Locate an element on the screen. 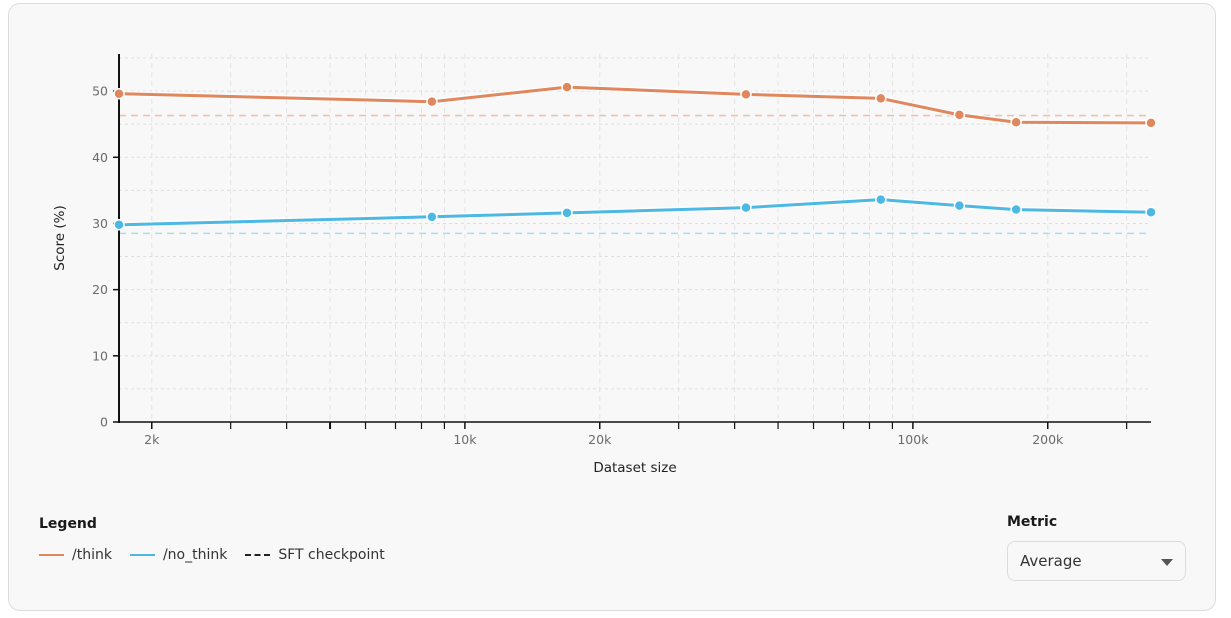  x-tick-label: 10k is located at coordinates (465, 439).